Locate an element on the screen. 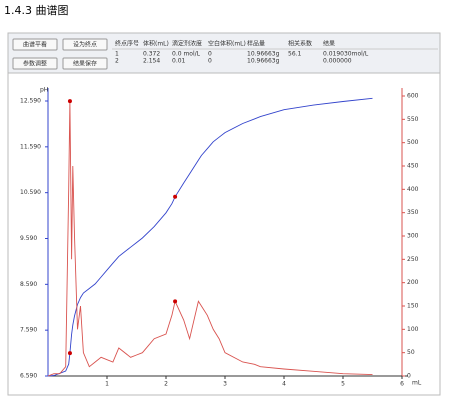 The image size is (456, 405). button-label: 结果保存 is located at coordinates (85, 64).